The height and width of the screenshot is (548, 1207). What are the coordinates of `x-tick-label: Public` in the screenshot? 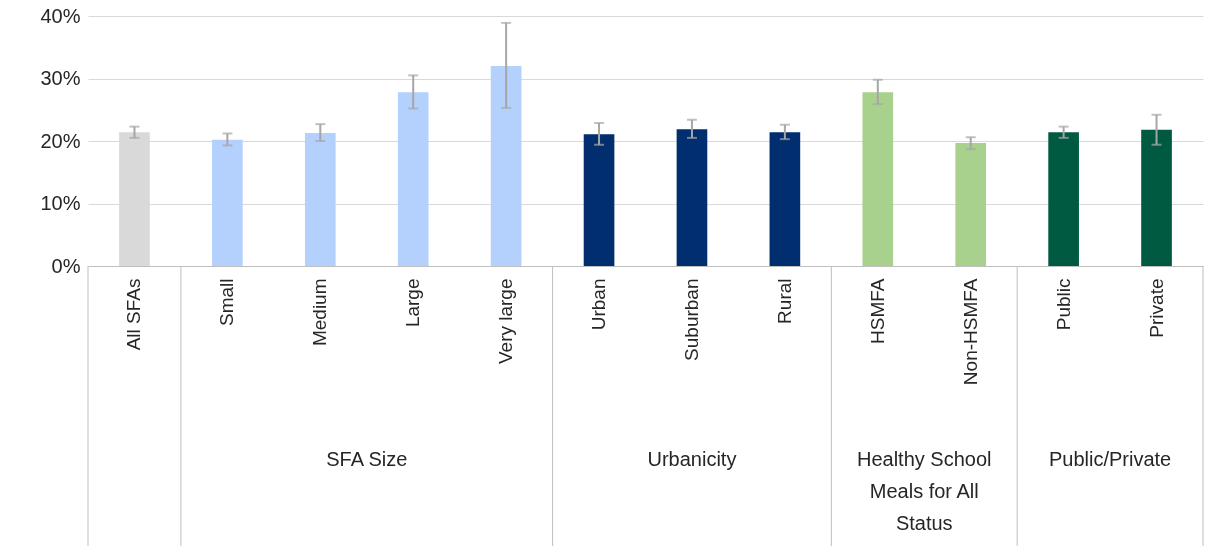 It's located at (1063, 304).